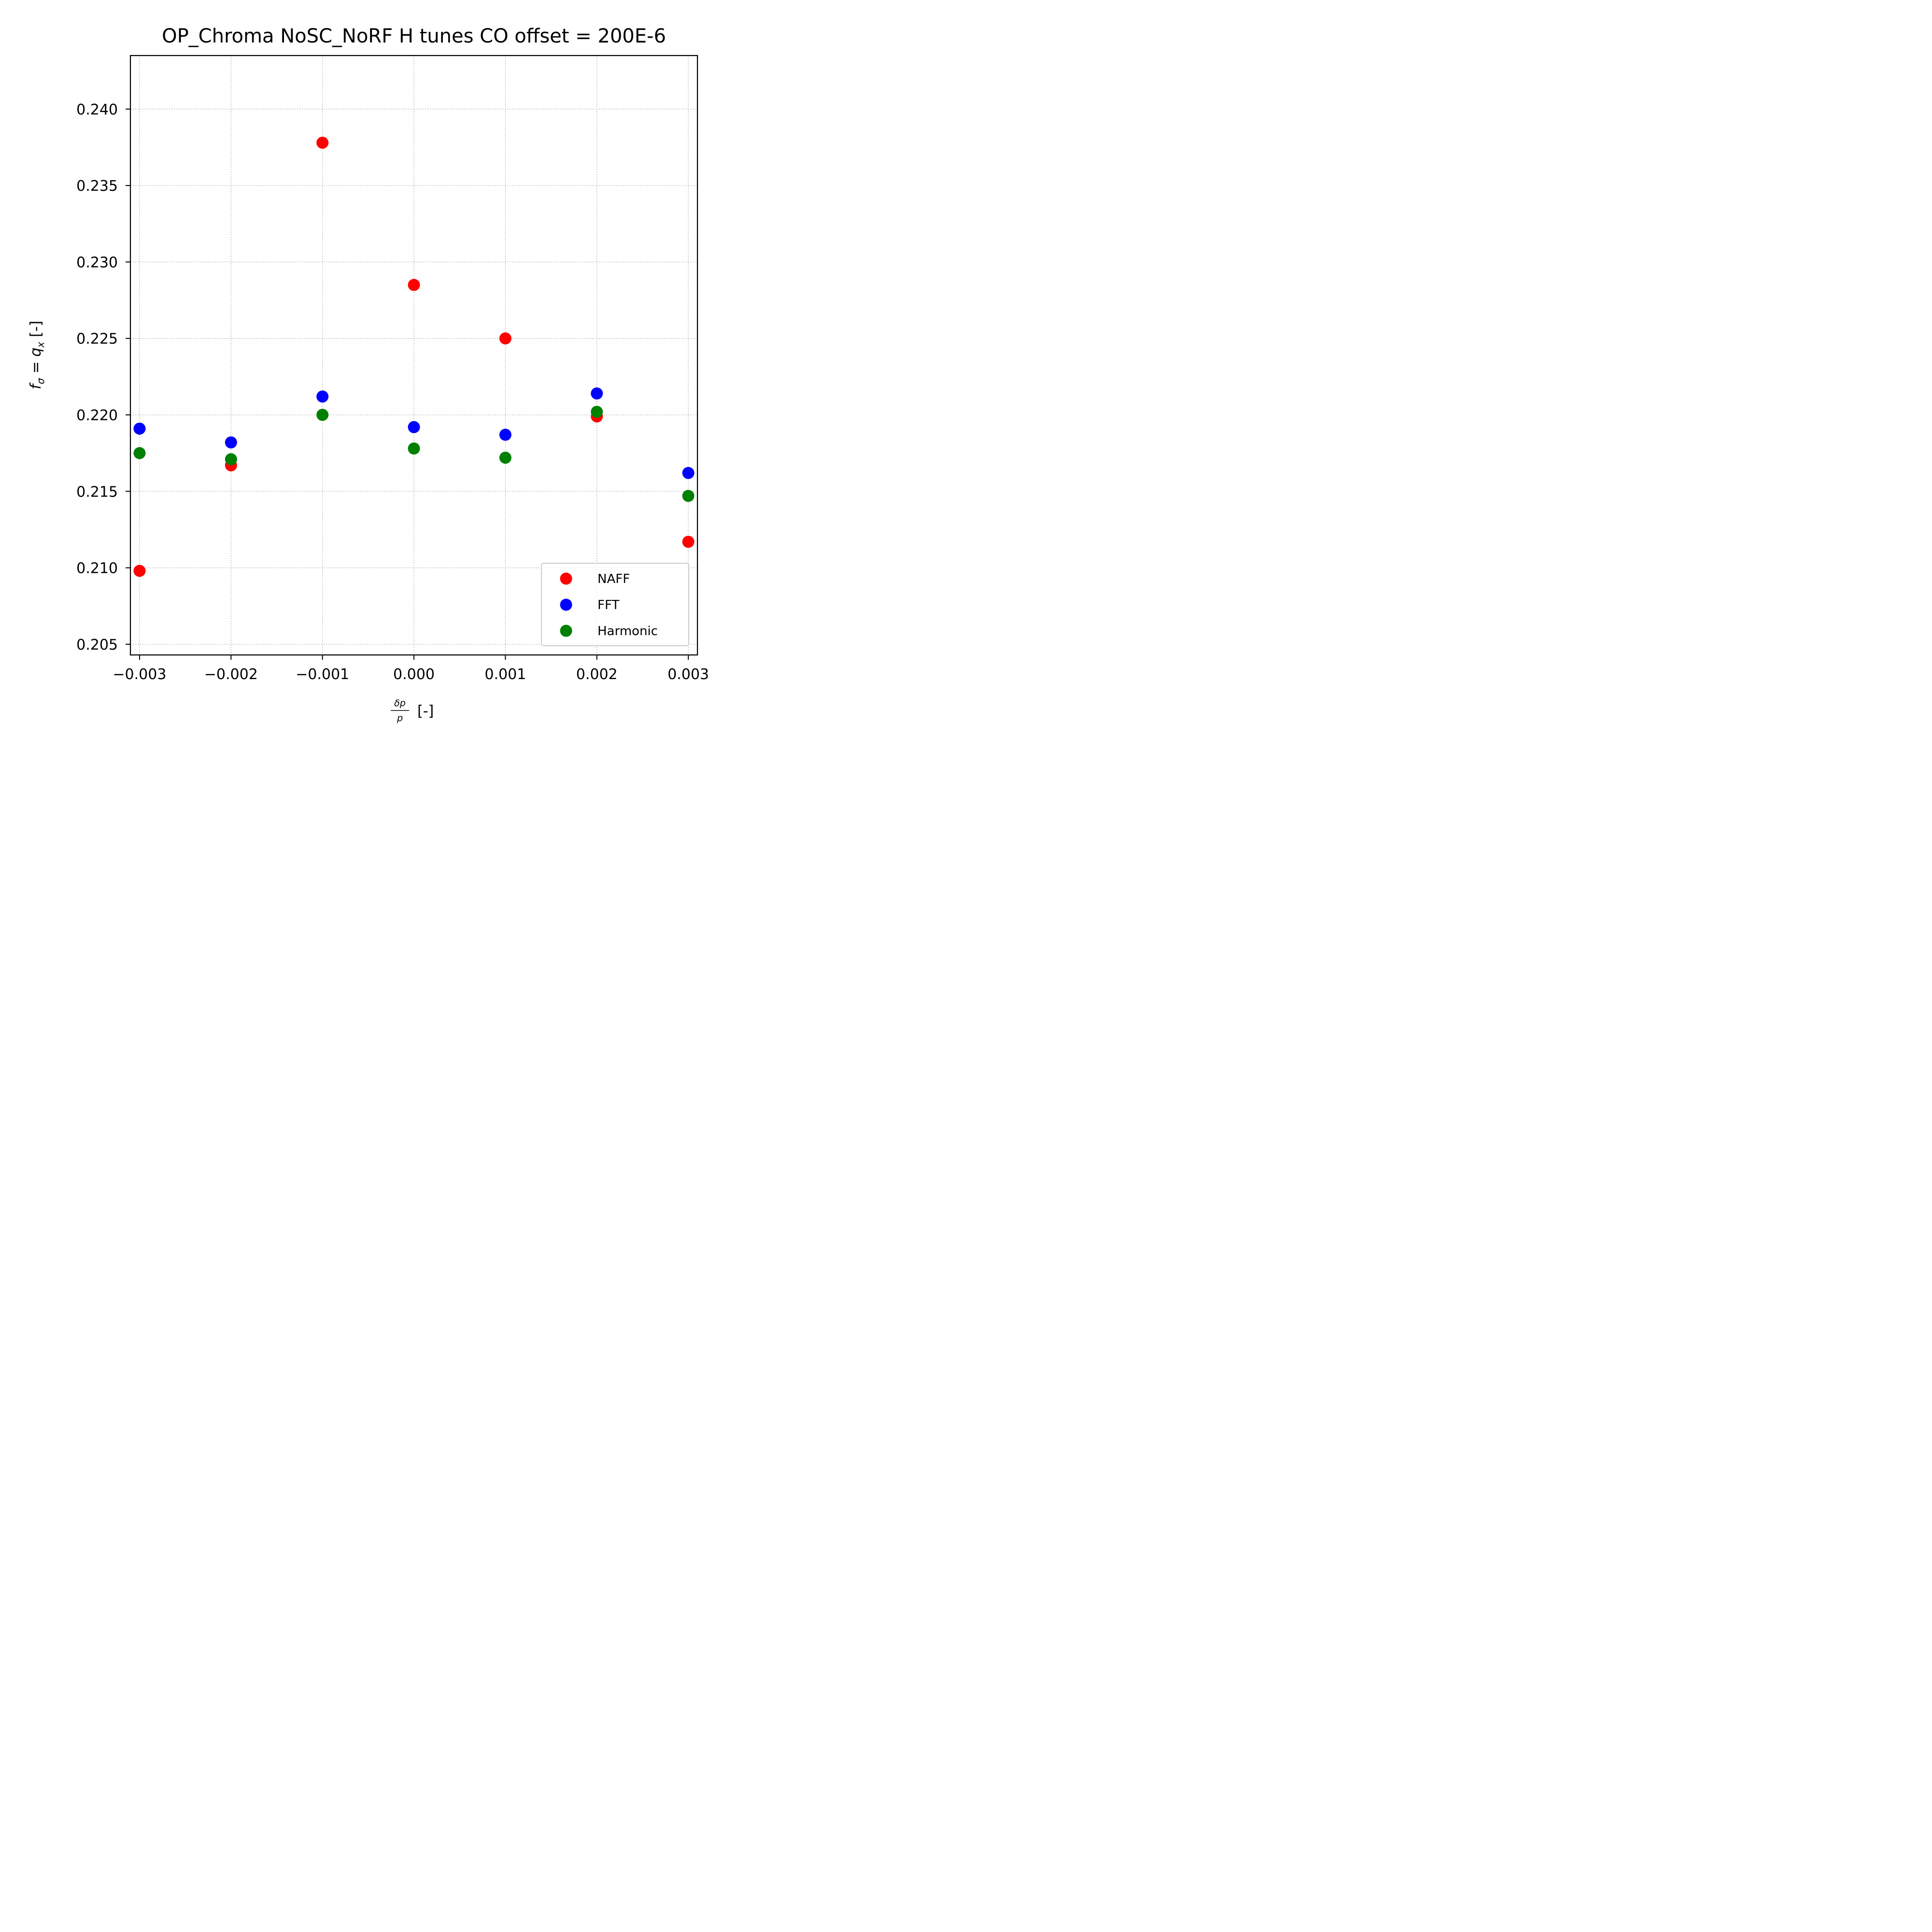 The width and height of the screenshot is (1932, 1932). What do you see at coordinates (97, 339) in the screenshot?
I see `y-tick-label: 0.225` at bounding box center [97, 339].